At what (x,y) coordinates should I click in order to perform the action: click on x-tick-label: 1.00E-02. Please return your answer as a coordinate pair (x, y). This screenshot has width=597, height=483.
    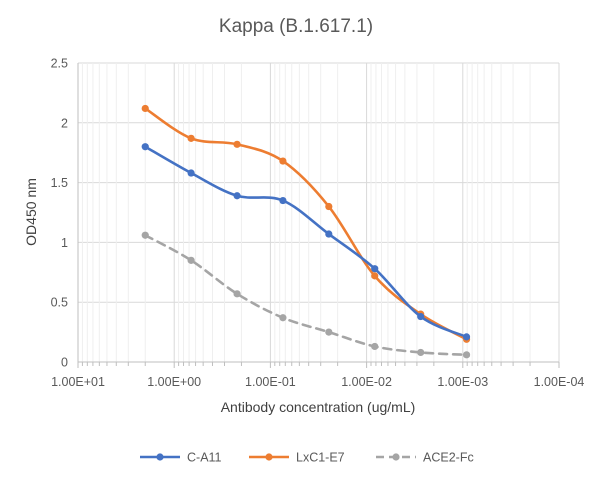
    Looking at the image, I should click on (366, 382).